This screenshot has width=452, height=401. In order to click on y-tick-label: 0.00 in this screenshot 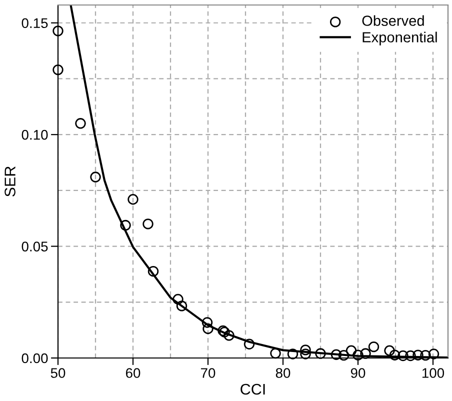, I will do `click(35, 358)`.